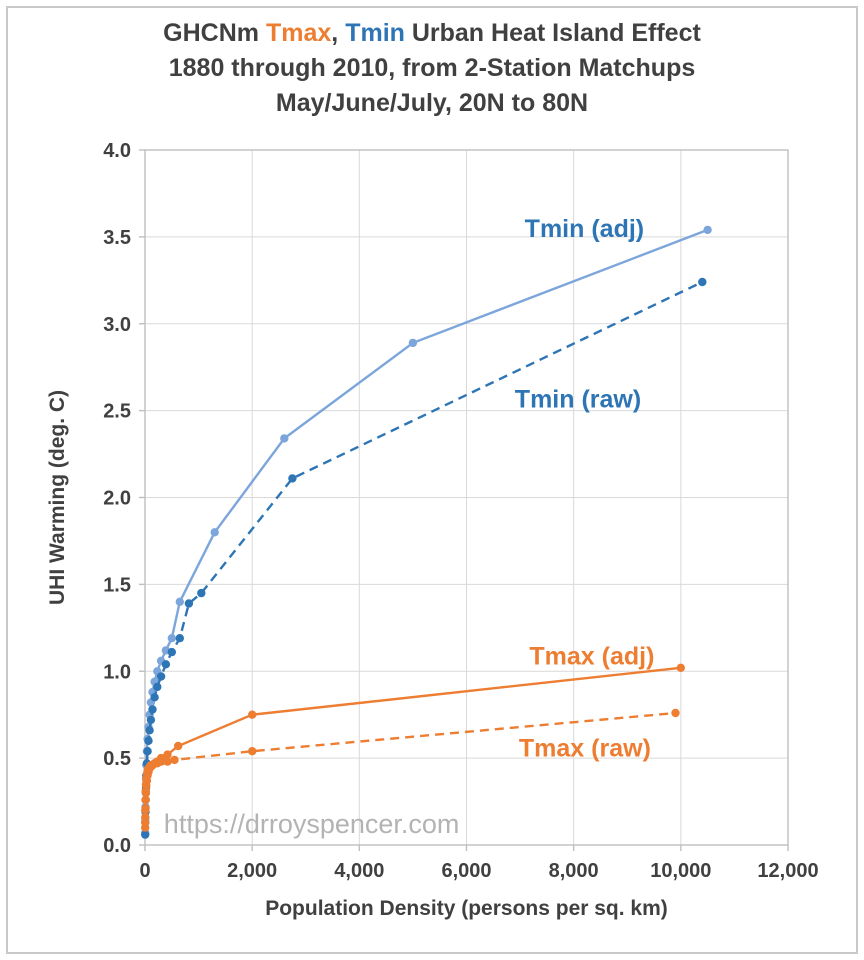 The height and width of the screenshot is (960, 864). I want to click on svg-text: 1.0, so click(117, 672).